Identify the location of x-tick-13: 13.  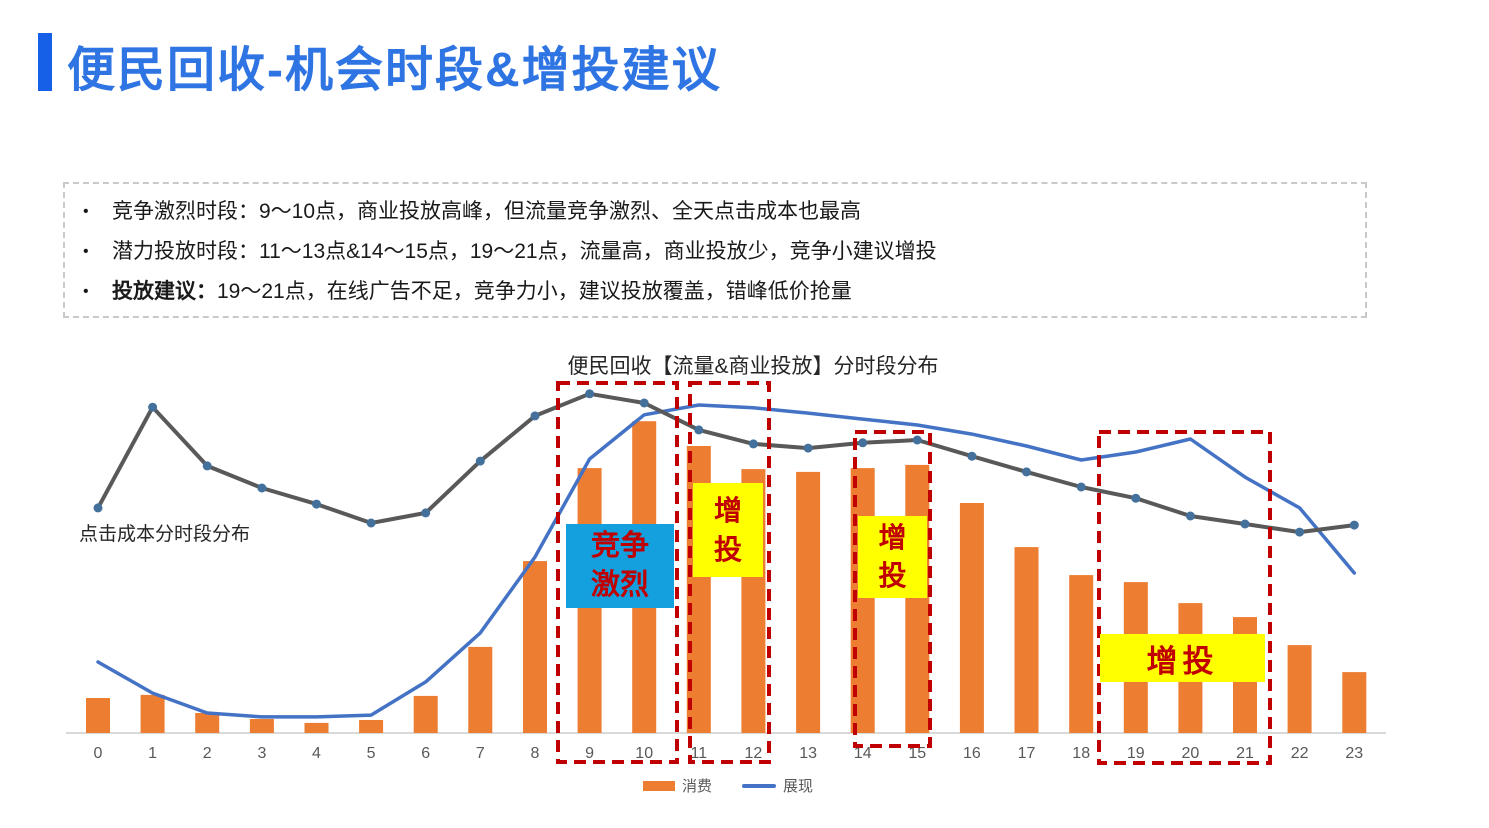
(808, 753).